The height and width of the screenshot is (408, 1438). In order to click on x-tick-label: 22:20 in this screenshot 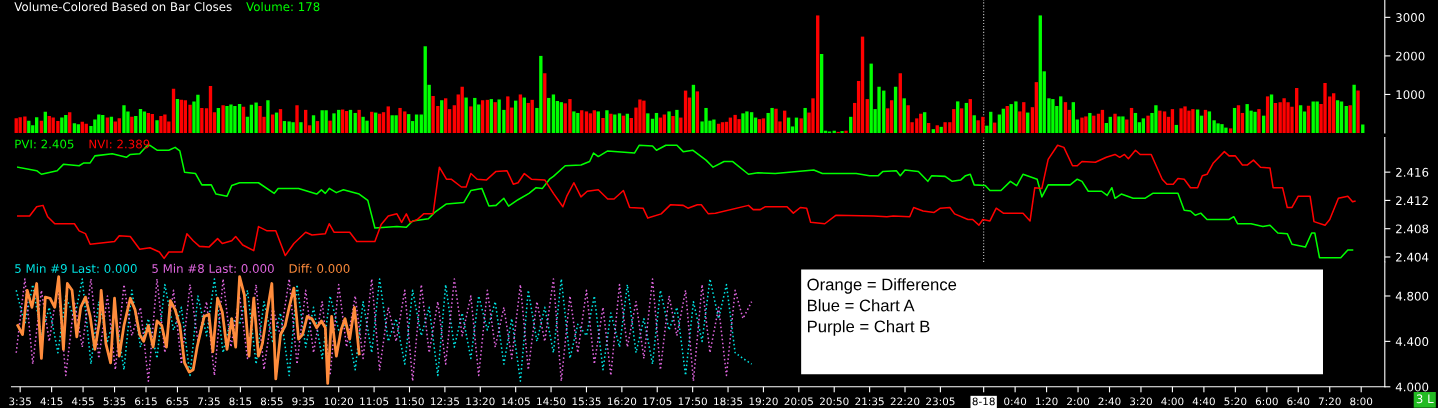, I will do `click(905, 401)`.